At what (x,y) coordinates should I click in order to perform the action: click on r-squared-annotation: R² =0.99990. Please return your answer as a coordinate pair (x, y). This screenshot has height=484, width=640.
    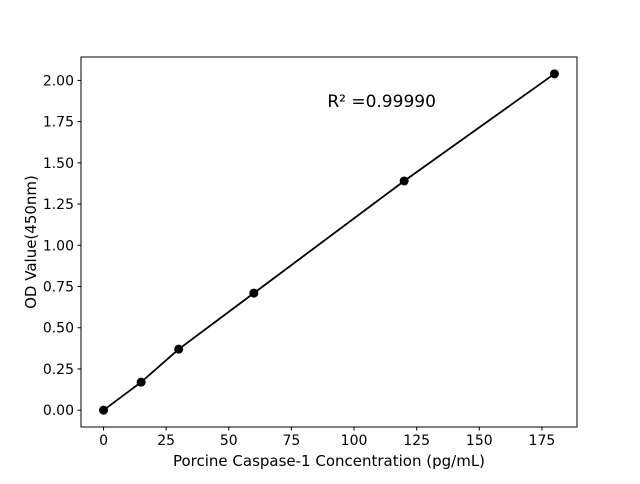
    Looking at the image, I should click on (381, 102).